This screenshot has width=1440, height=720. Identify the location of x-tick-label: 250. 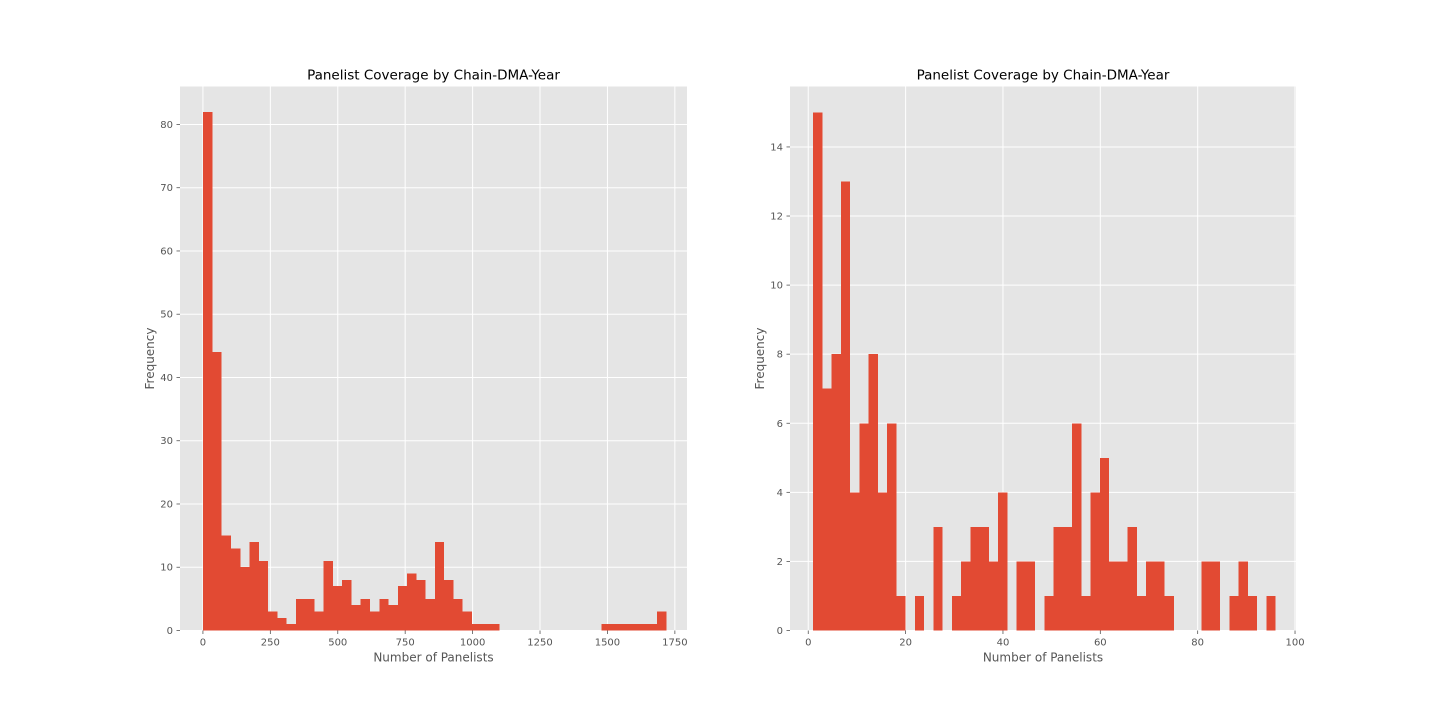
(270, 643).